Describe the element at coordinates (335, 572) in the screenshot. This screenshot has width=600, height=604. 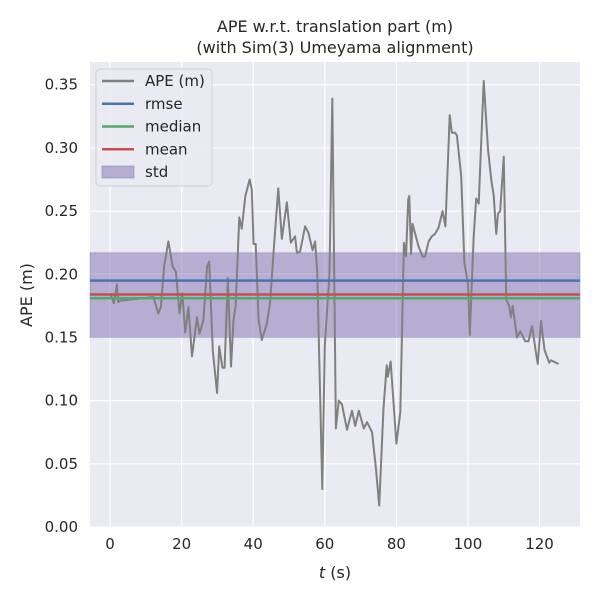
I see `x-axis-label: t (s)` at that location.